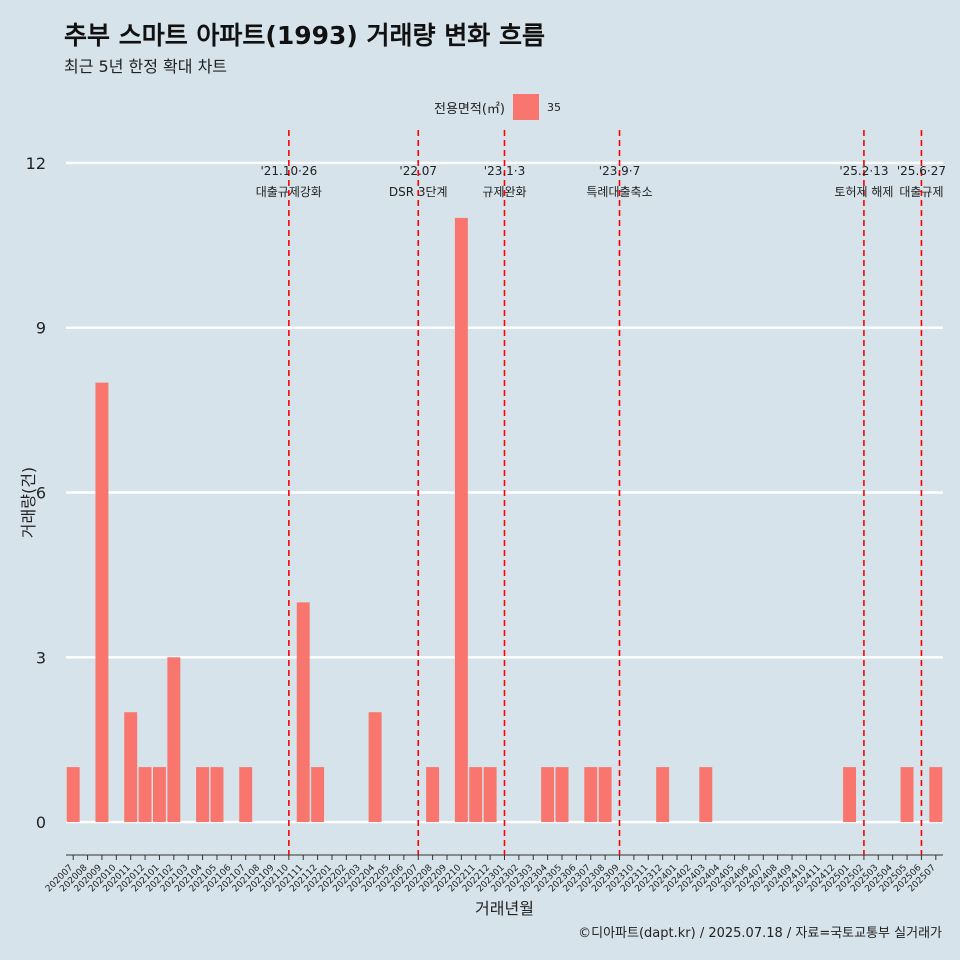 The image size is (960, 960). What do you see at coordinates (921, 192) in the screenshot?
I see `event-name-label: 대출규제` at bounding box center [921, 192].